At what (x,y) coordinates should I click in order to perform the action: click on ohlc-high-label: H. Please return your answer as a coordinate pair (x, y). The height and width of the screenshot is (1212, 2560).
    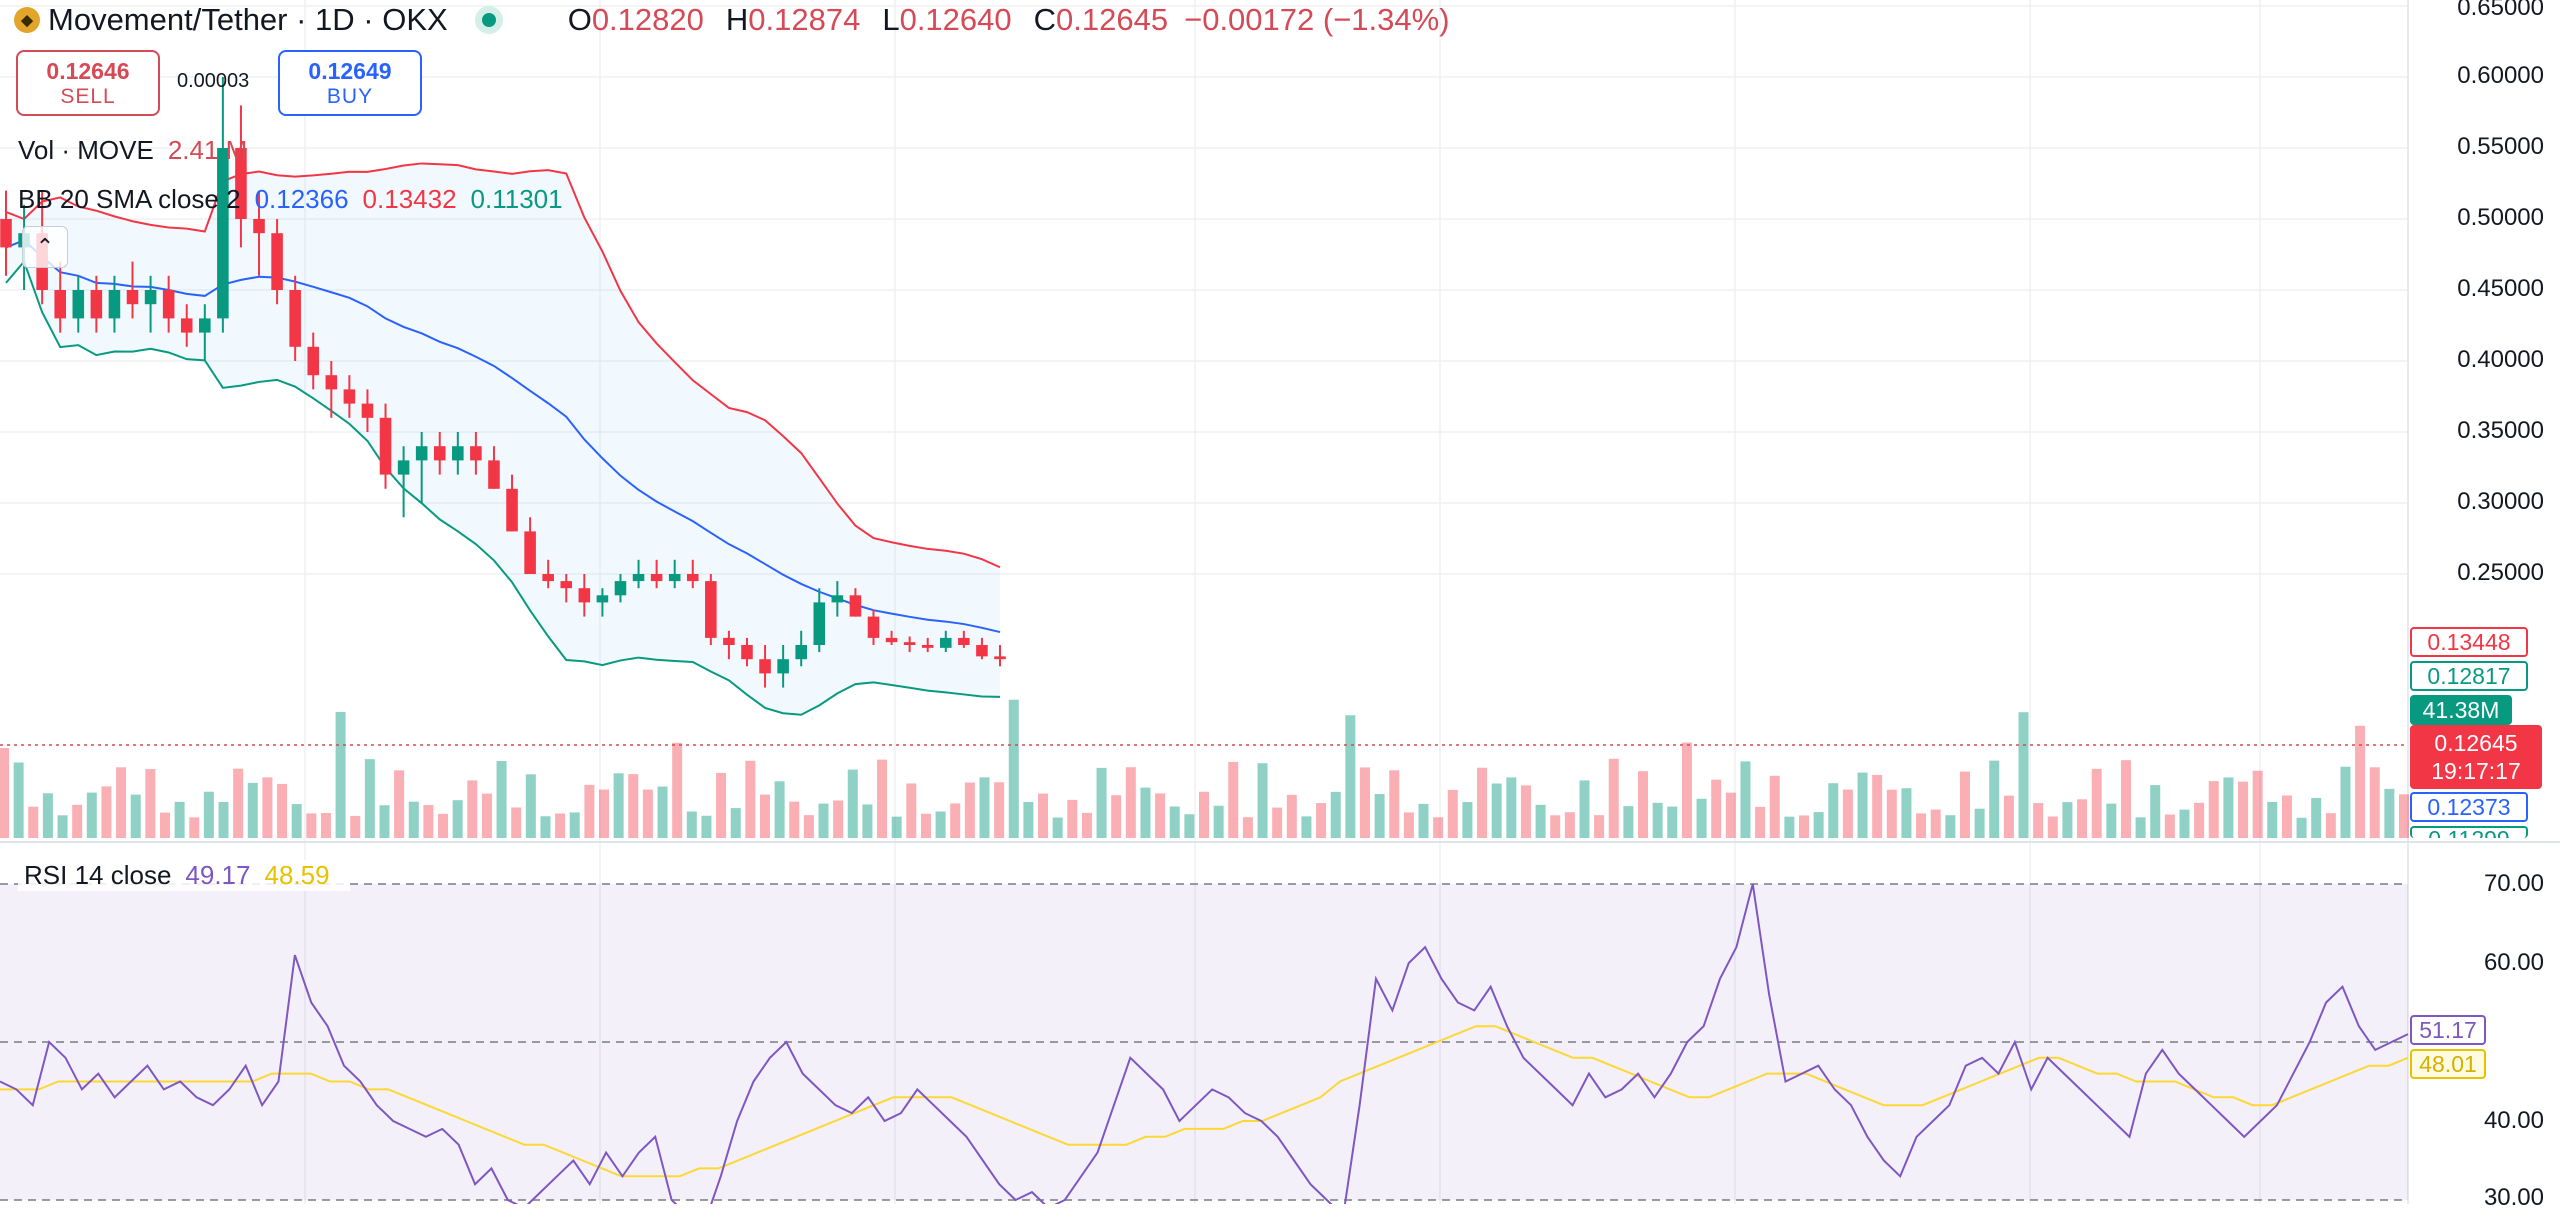
    Looking at the image, I should click on (737, 19).